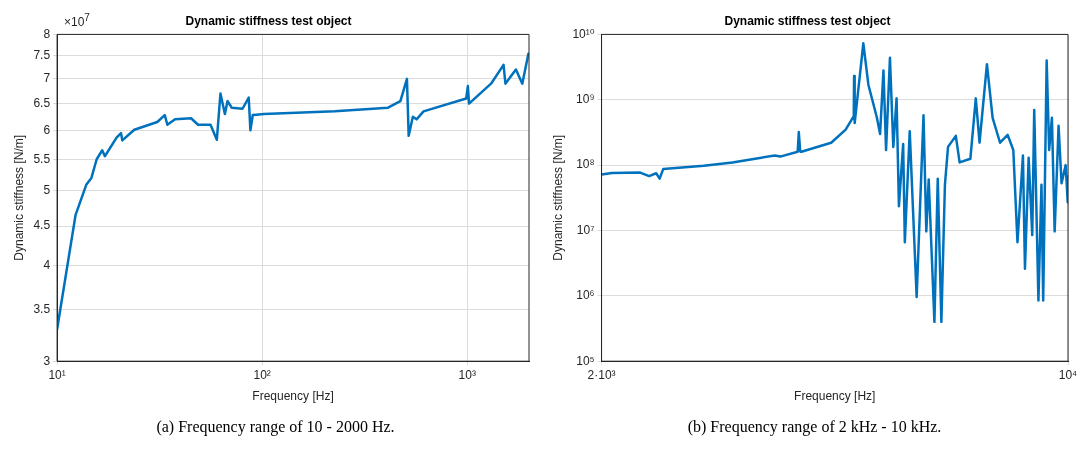 The width and height of the screenshot is (1091, 468). I want to click on y-tick-label: 10⁶, so click(585, 295).